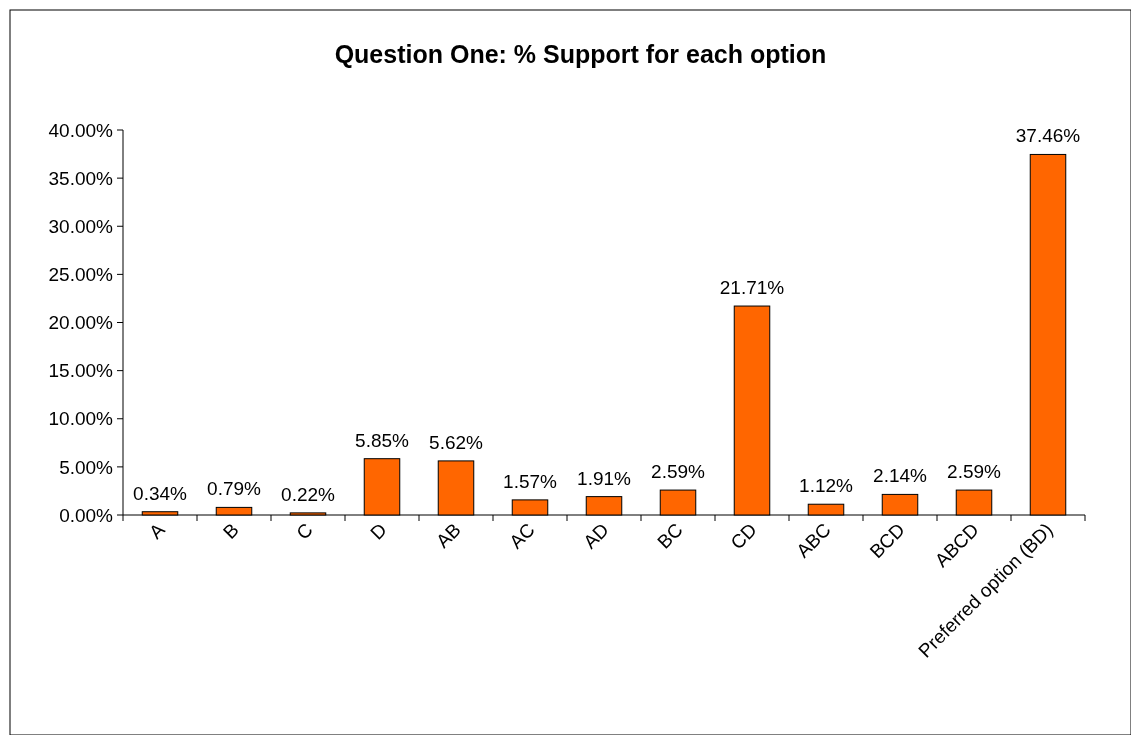 Image resolution: width=1131 pixels, height=735 pixels. What do you see at coordinates (81, 323) in the screenshot?
I see `y-tick-label: 20.00%` at bounding box center [81, 323].